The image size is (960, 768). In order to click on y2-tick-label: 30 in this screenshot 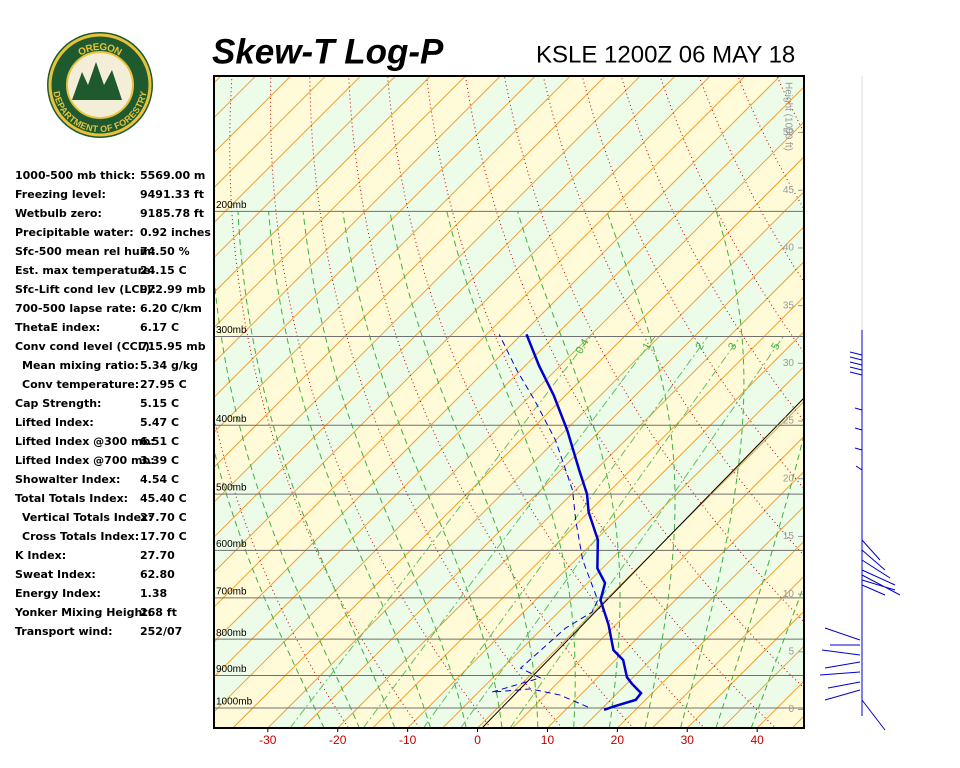, I will do `click(789, 363)`.